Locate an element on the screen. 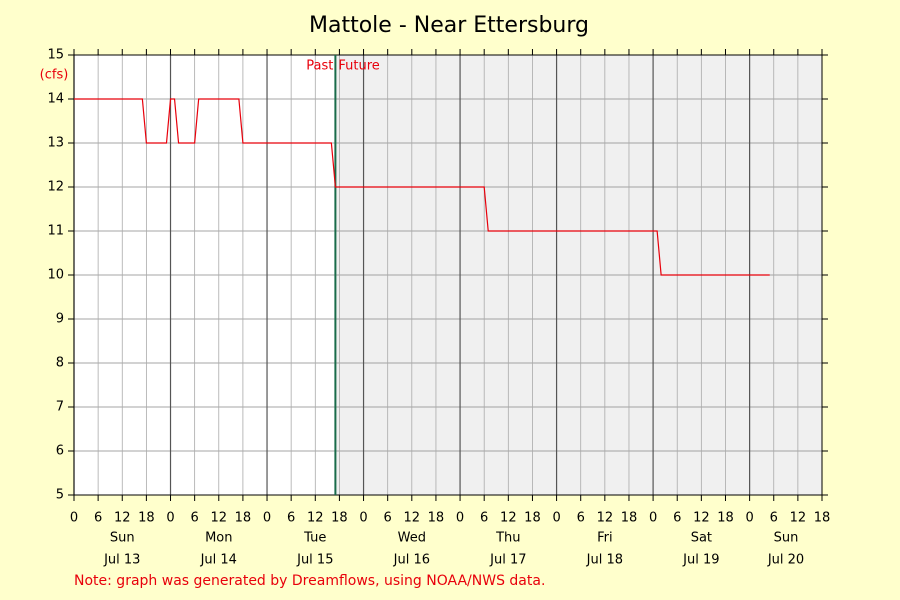  day-weekday: Thu is located at coordinates (507, 538).